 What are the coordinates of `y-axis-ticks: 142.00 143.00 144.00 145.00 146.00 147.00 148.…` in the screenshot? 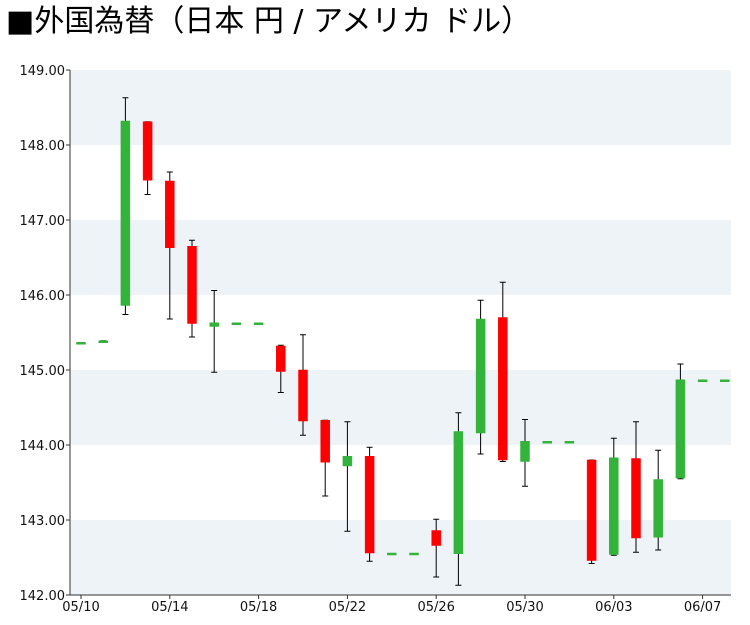 It's located at (45, 334).